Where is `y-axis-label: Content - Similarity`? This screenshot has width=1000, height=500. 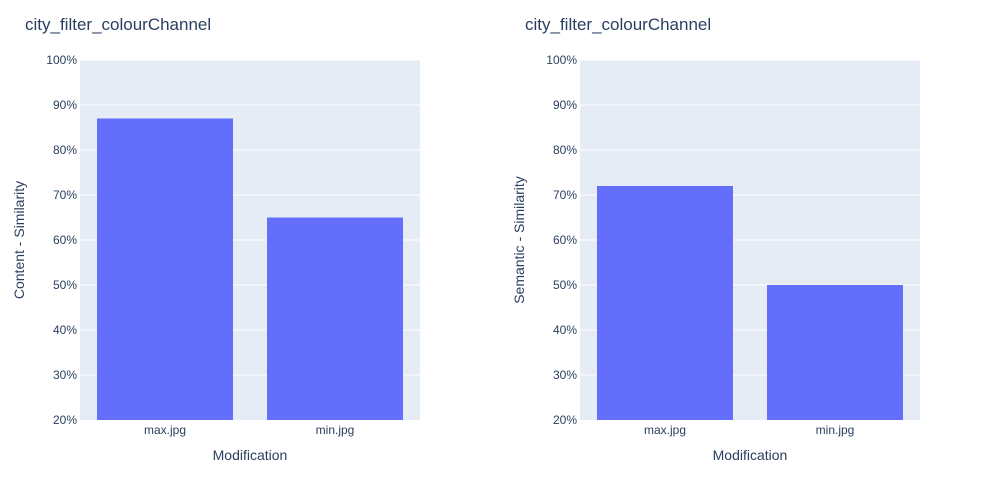
y-axis-label: Content - Similarity is located at coordinates (19, 240).